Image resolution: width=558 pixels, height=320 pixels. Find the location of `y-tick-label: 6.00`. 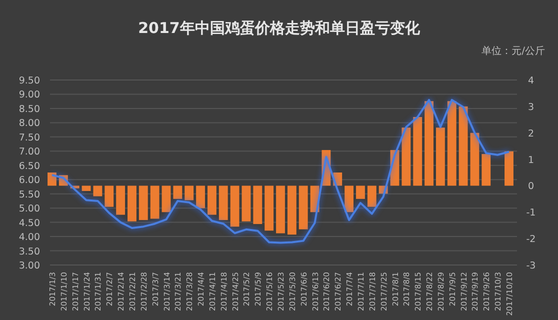

y-tick-label: 6.00 is located at coordinates (29, 180).